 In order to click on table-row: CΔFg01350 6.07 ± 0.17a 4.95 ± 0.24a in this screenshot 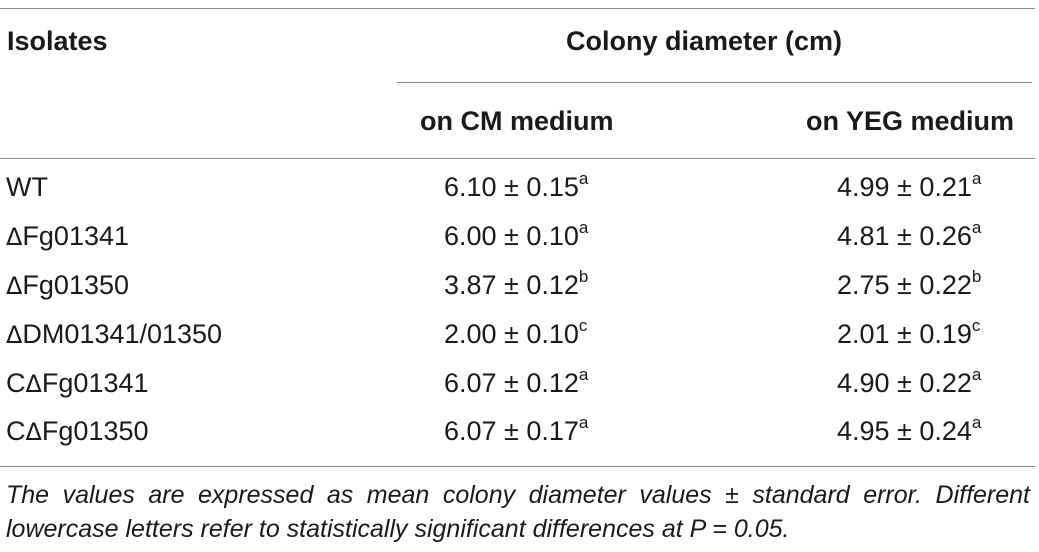, I will do `click(519, 438)`.